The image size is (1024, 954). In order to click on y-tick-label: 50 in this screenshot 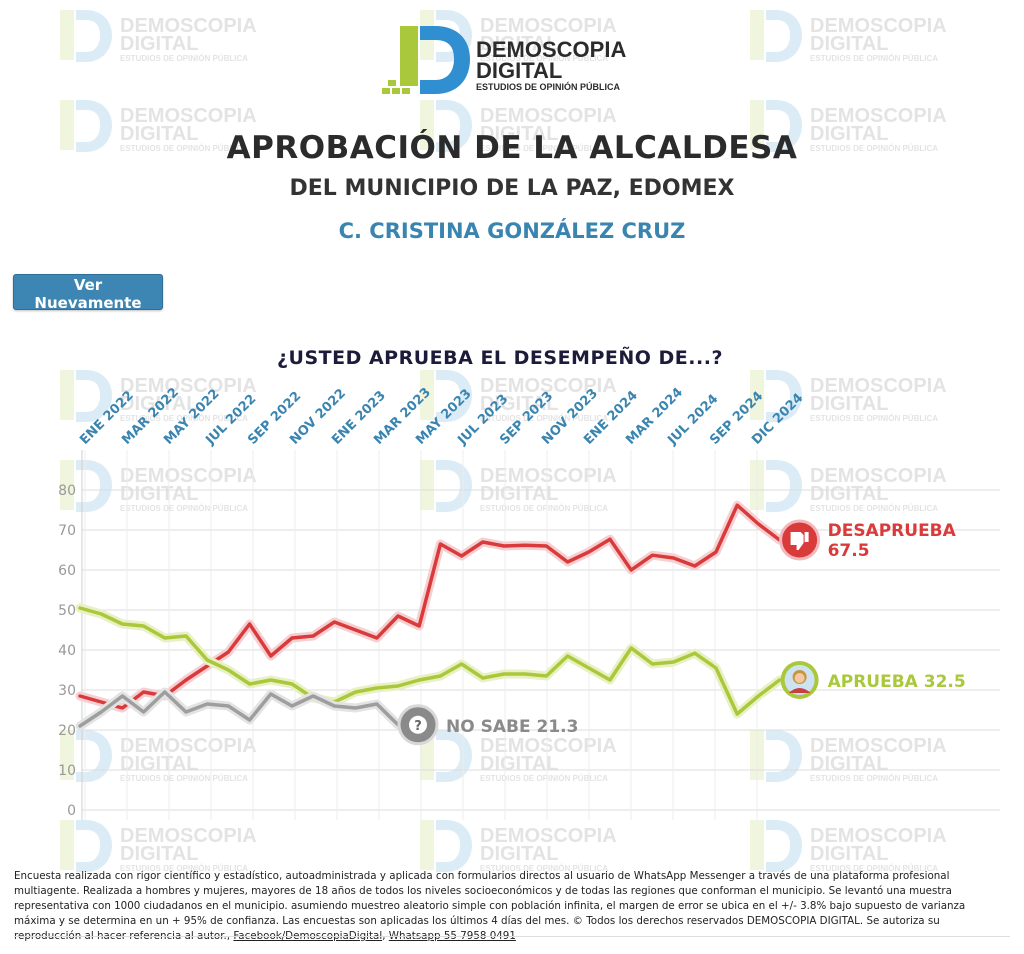, I will do `click(67, 611)`.